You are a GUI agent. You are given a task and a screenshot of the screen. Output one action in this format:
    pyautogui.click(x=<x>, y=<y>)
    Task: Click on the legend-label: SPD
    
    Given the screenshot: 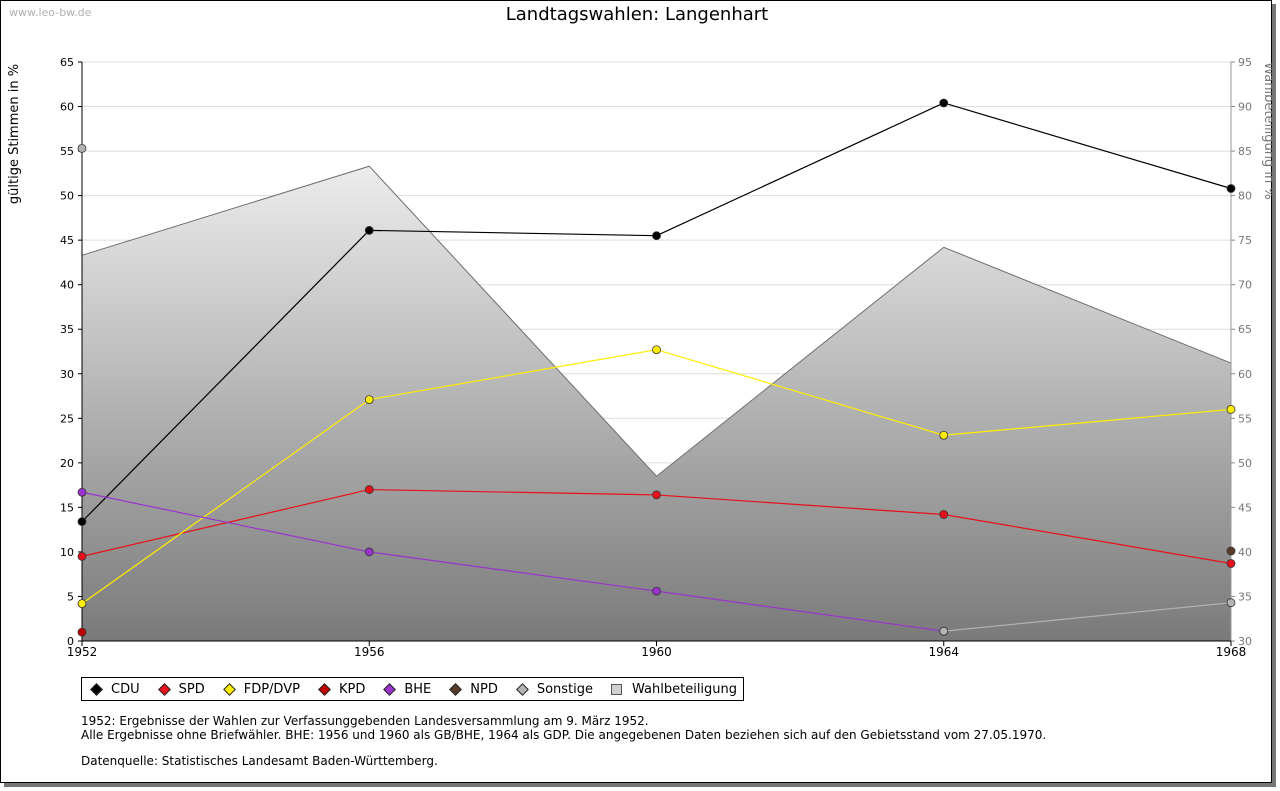 What is the action you would take?
    pyautogui.click(x=191, y=689)
    